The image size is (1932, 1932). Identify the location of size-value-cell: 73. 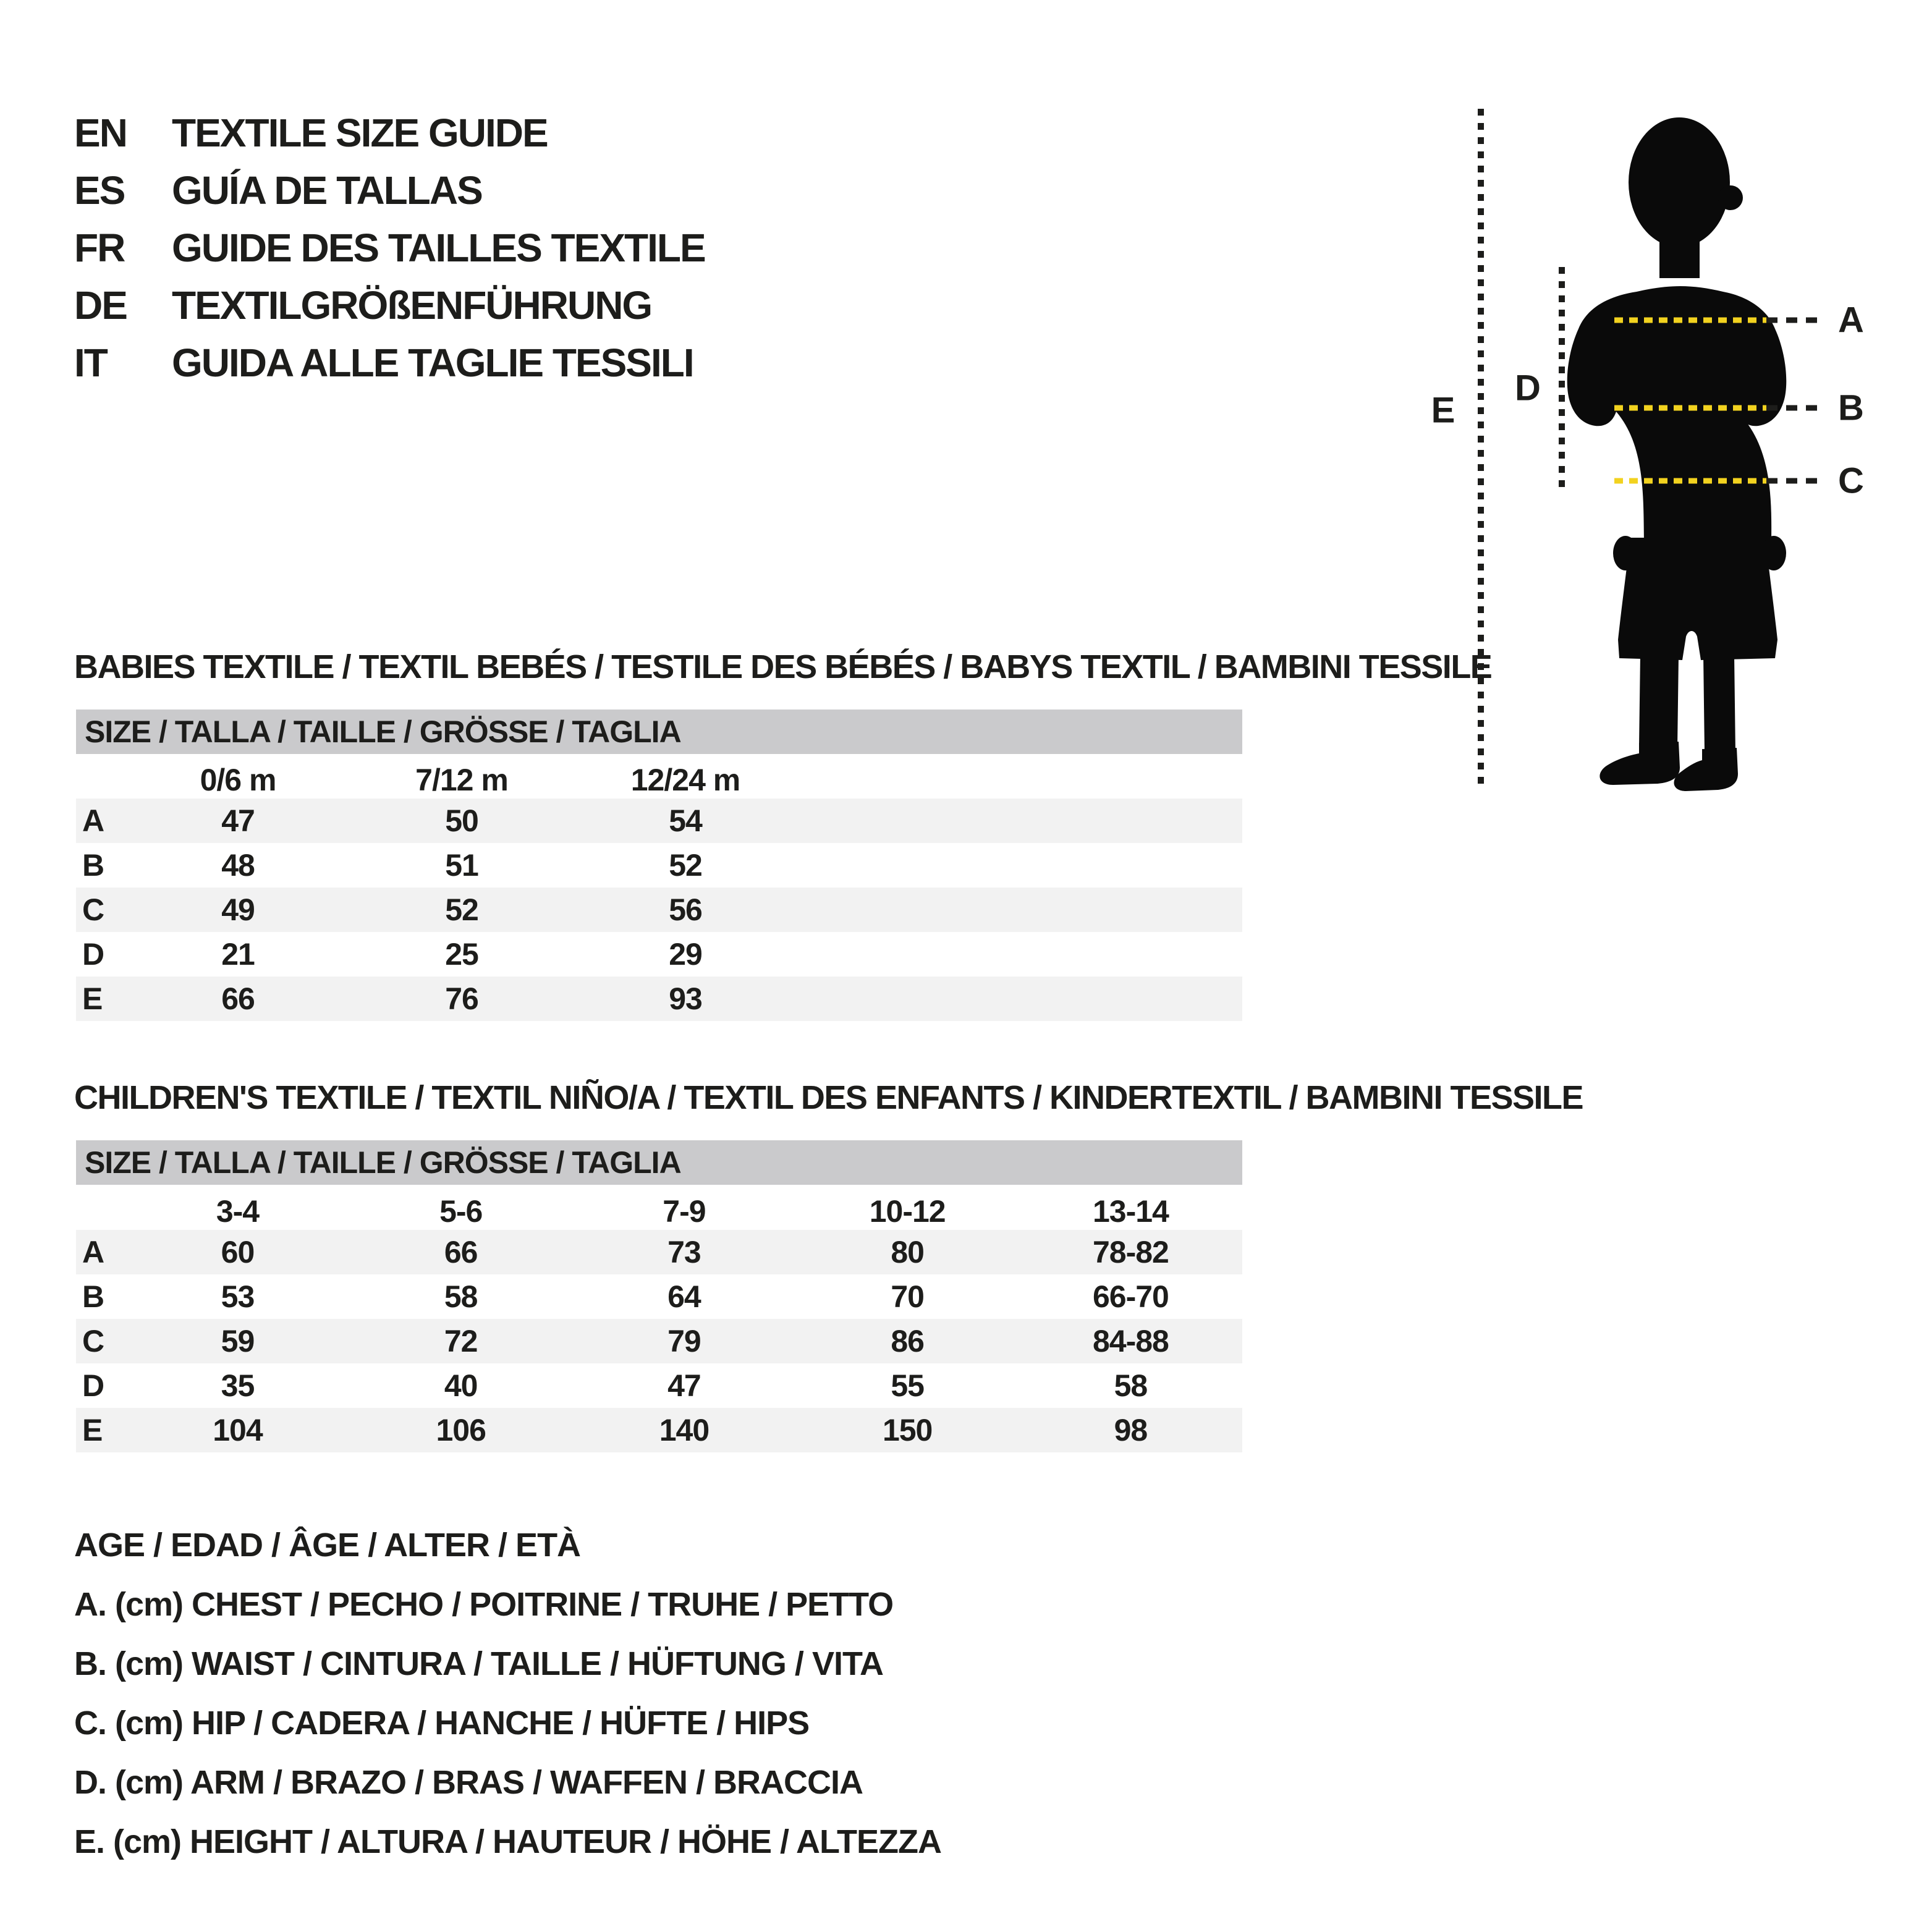
(684, 1252).